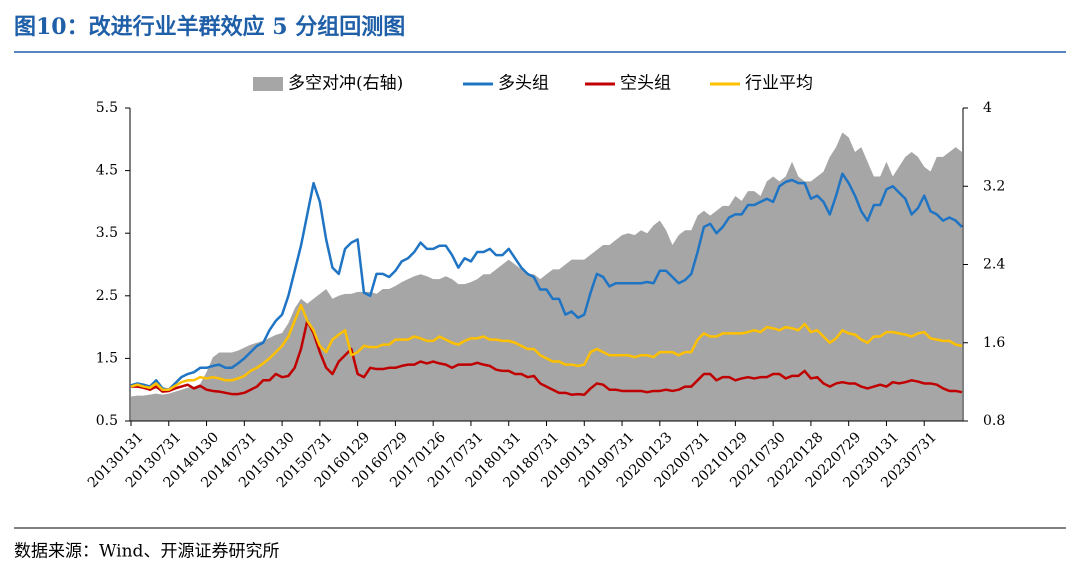  Describe the element at coordinates (107, 421) in the screenshot. I see `y-tick-label: 0.5` at that location.